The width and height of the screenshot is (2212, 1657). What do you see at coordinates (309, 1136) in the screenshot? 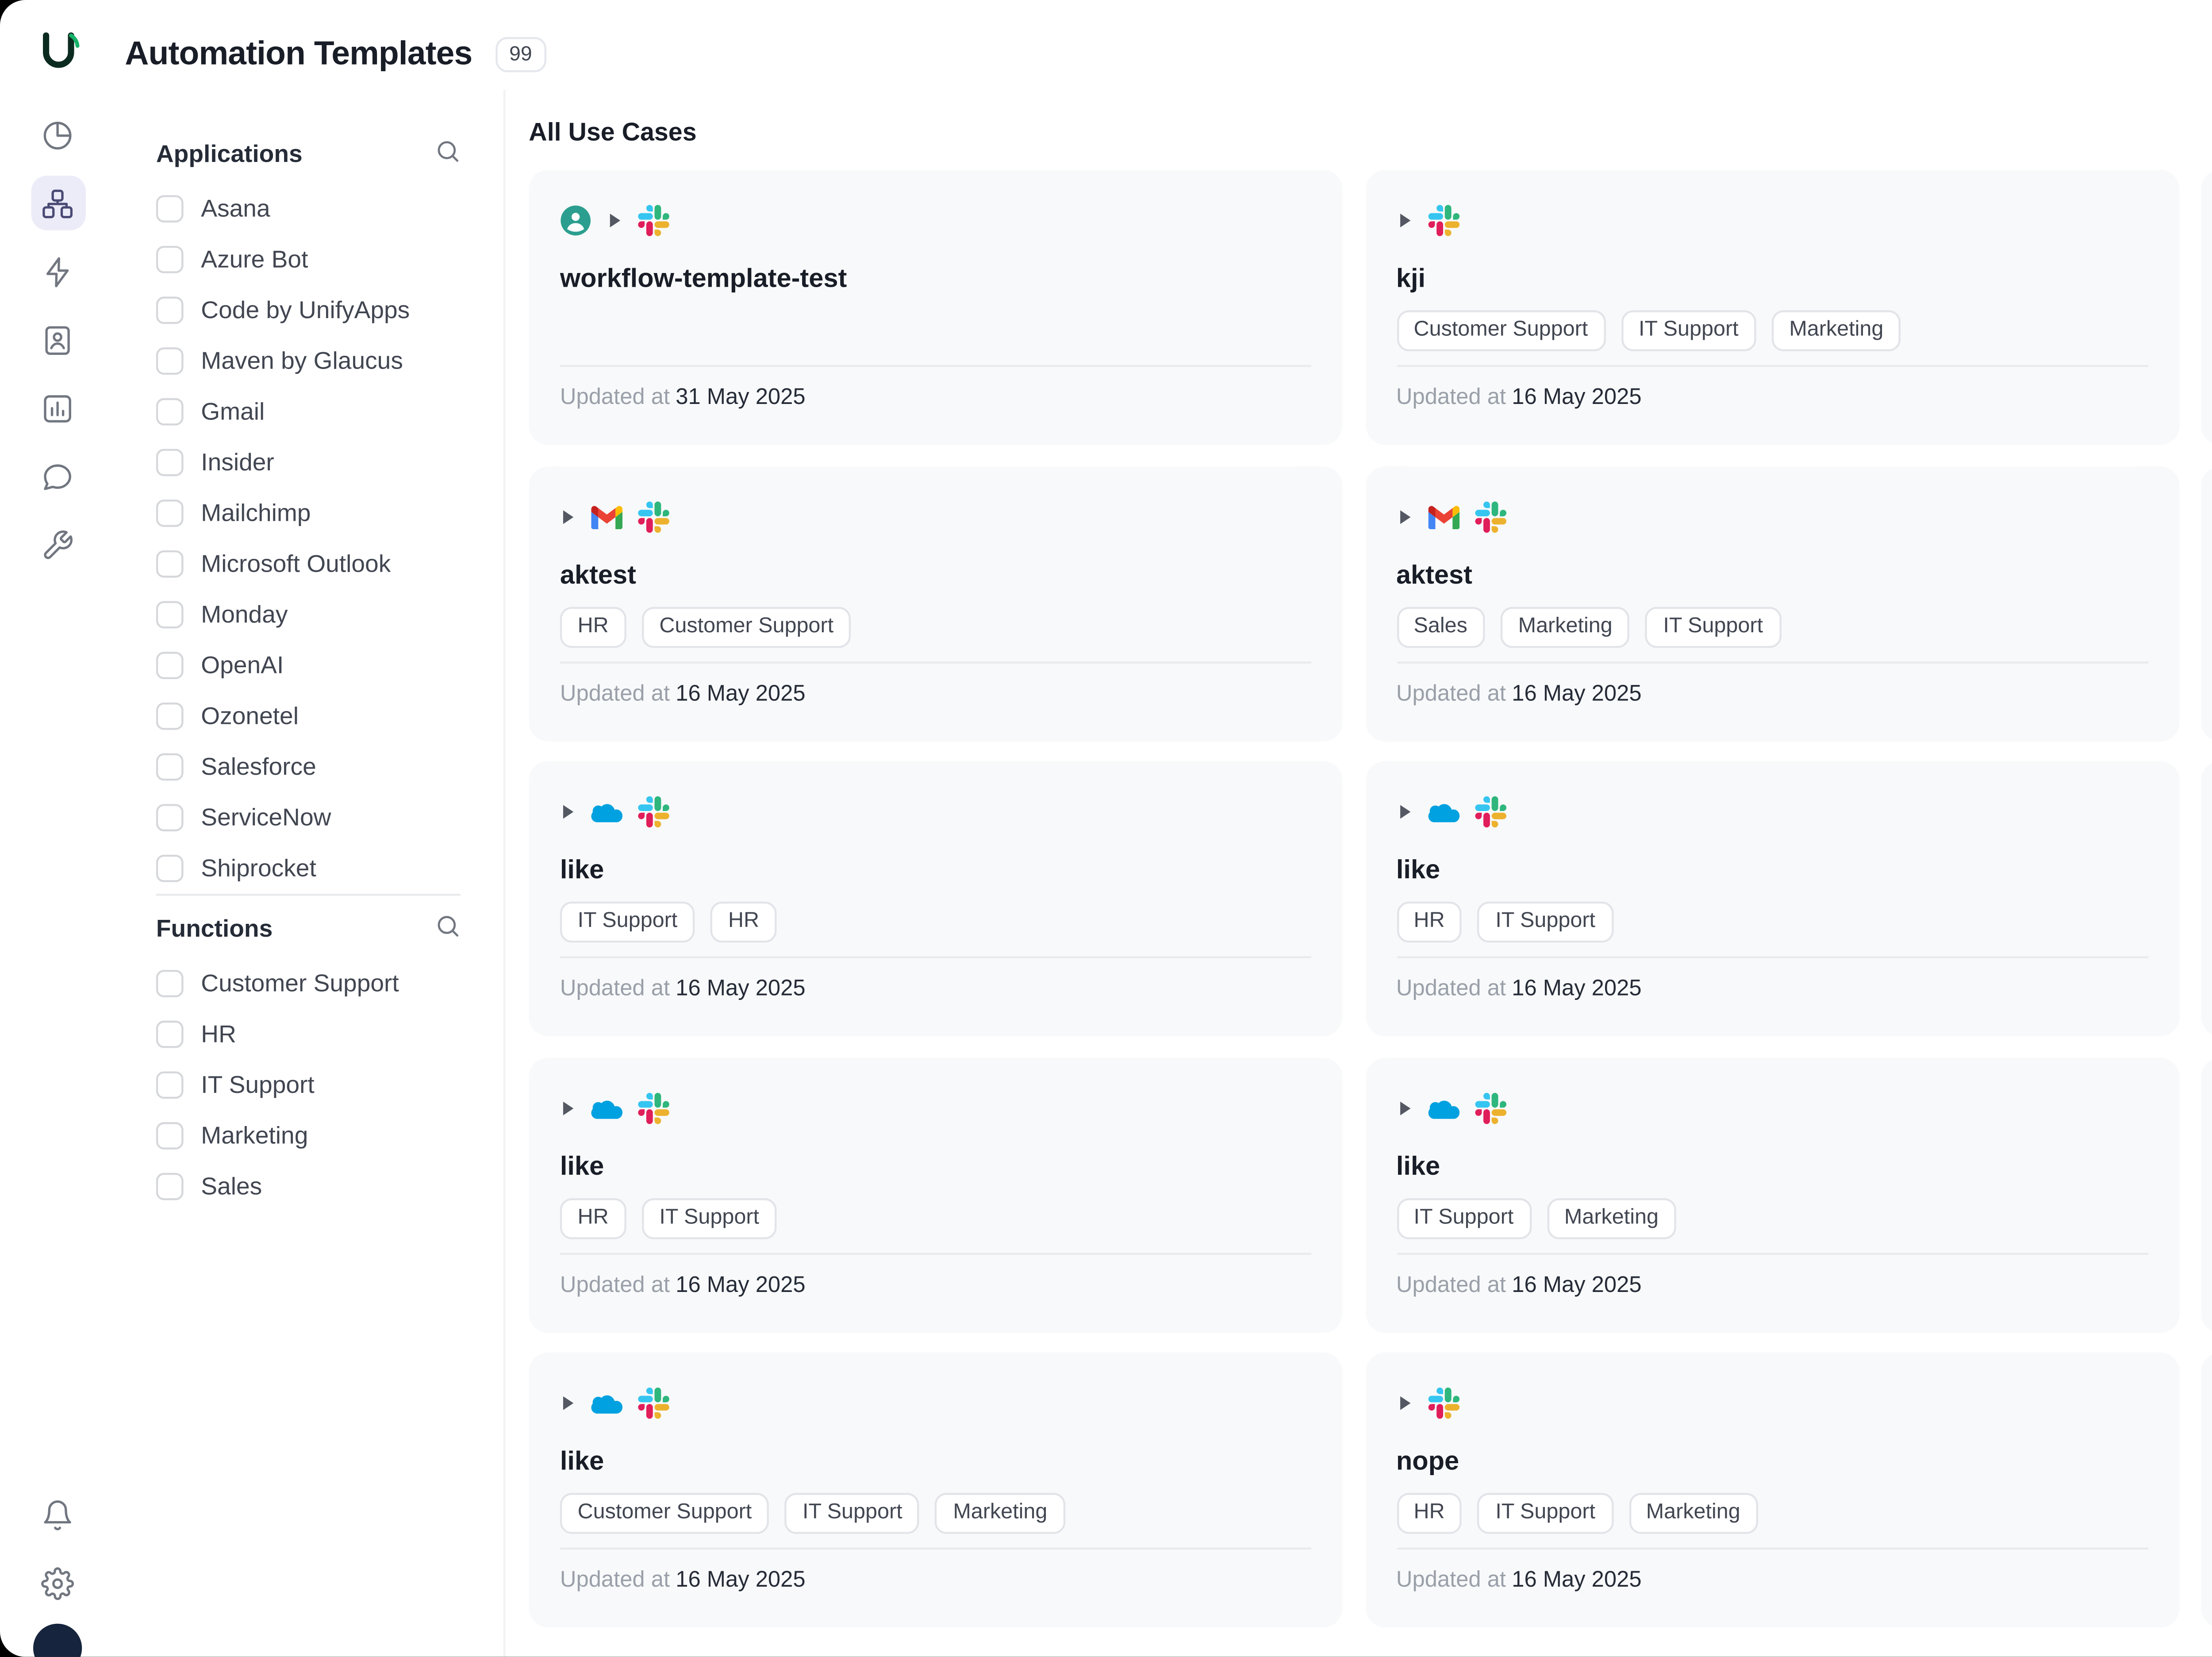
I see `function-filter-item: Marketing` at bounding box center [309, 1136].